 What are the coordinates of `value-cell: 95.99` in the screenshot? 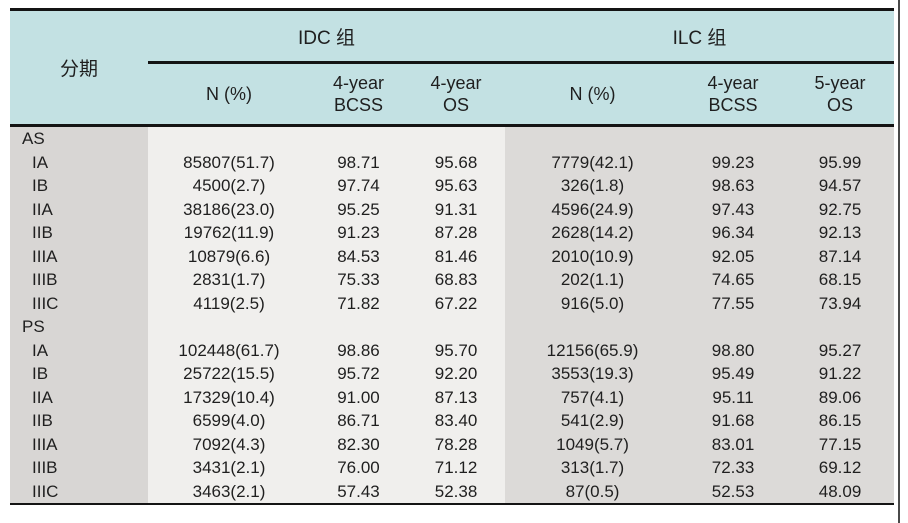 It's located at (840, 162).